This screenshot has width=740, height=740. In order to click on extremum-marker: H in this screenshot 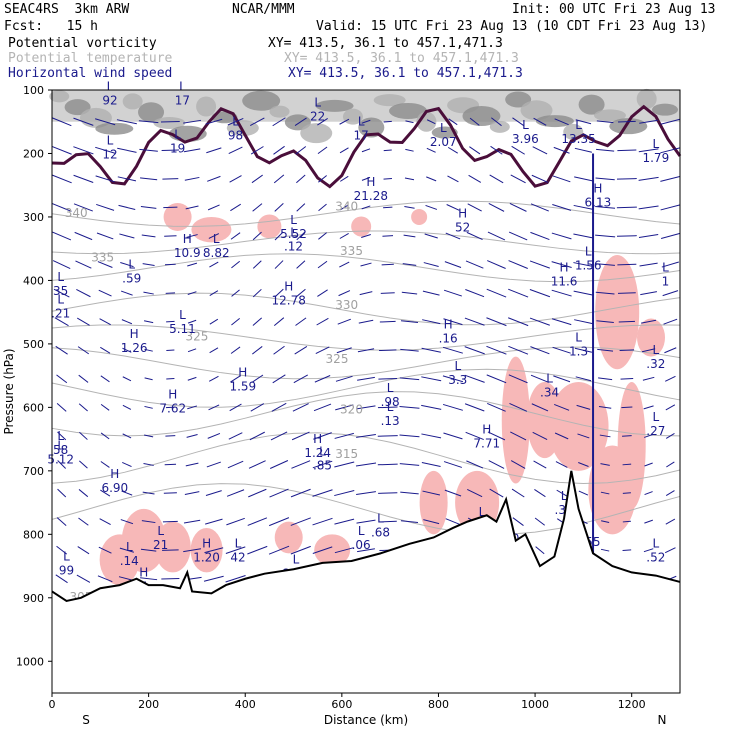, I will do `click(486, 429)`.